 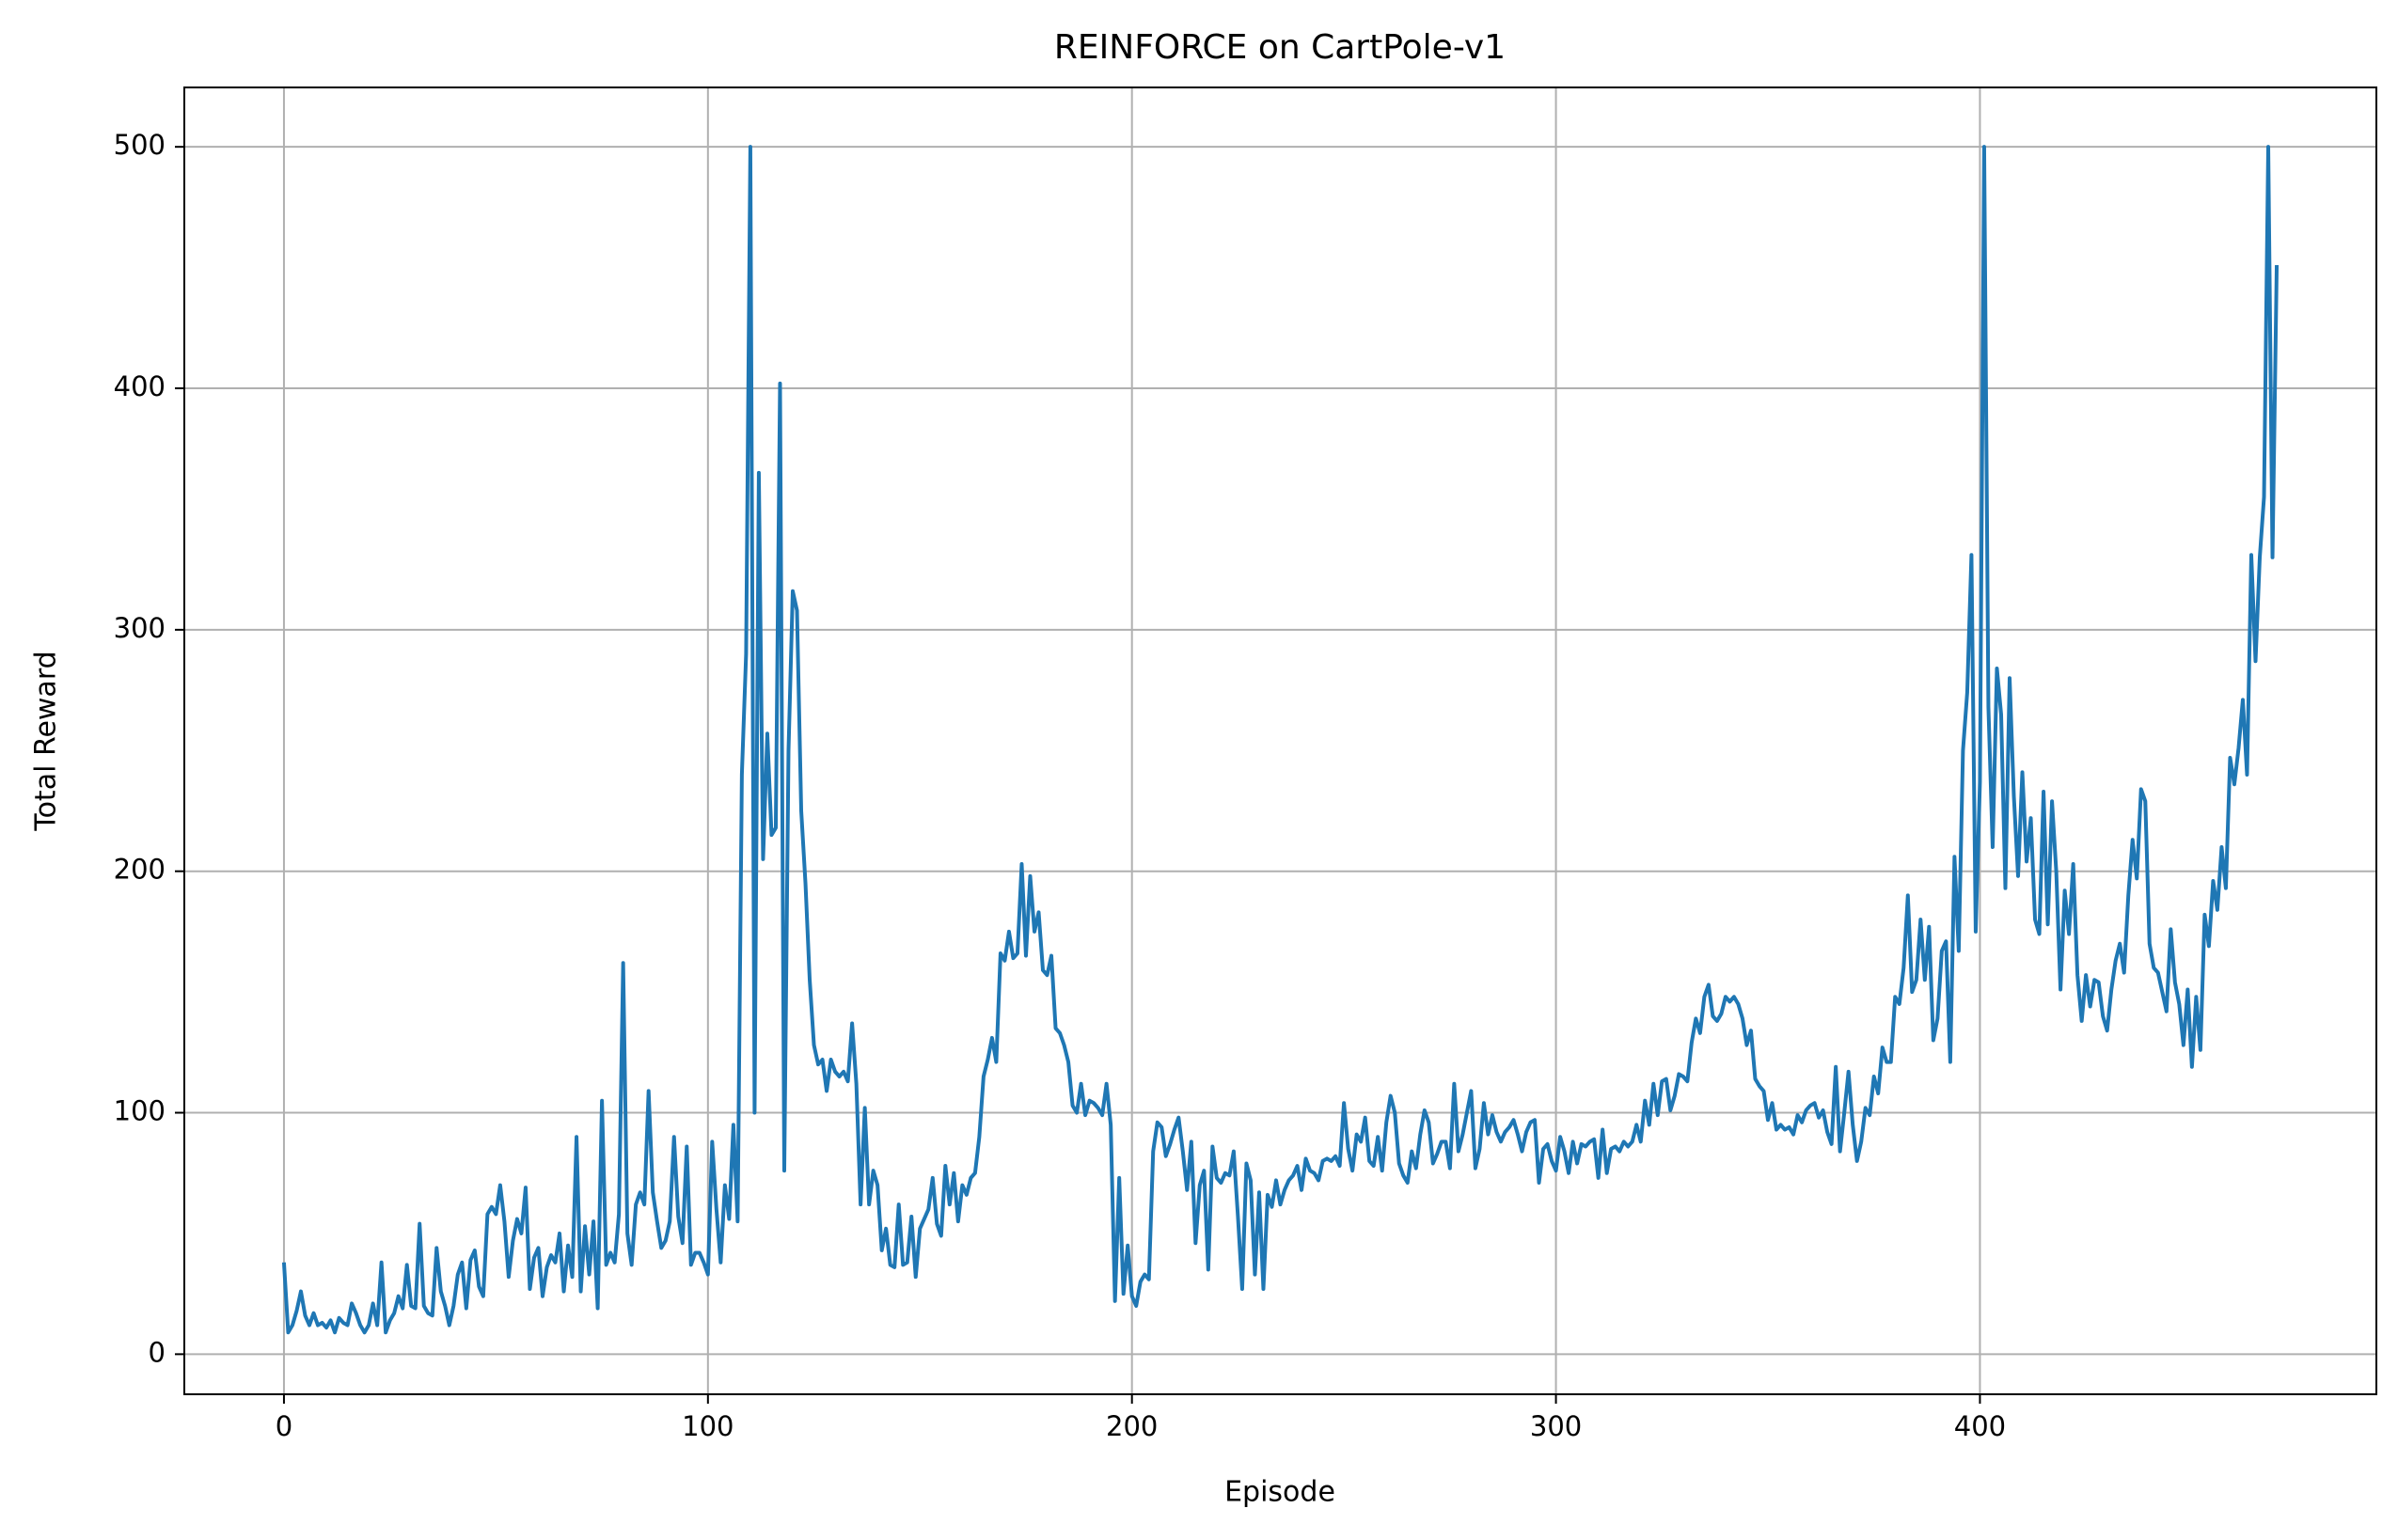 What do you see at coordinates (284, 1426) in the screenshot?
I see `x-tick-label: 0` at bounding box center [284, 1426].